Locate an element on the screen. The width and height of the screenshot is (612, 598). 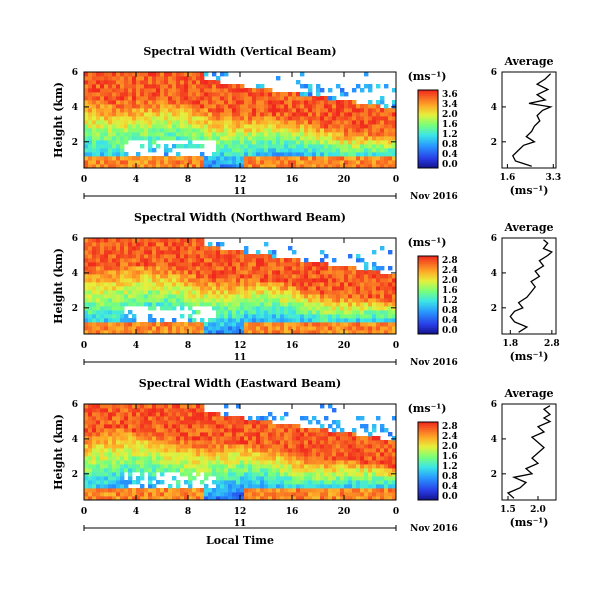
colorbar-segment is located at coordinates (428, 323).